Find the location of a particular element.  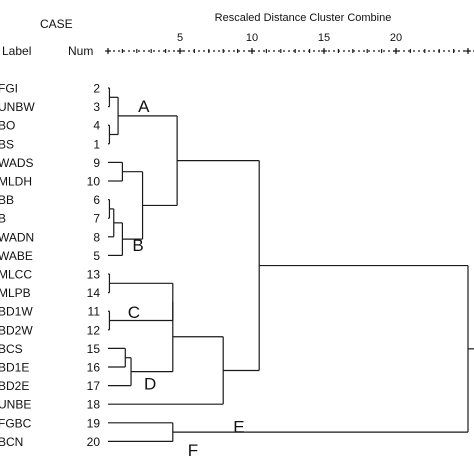

case-number: 18 is located at coordinates (94, 405).